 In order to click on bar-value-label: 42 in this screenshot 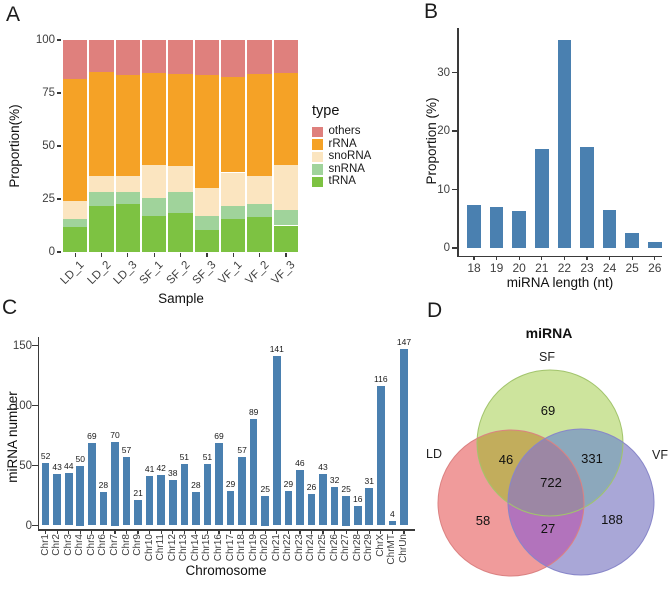, I will do `click(161, 468)`.